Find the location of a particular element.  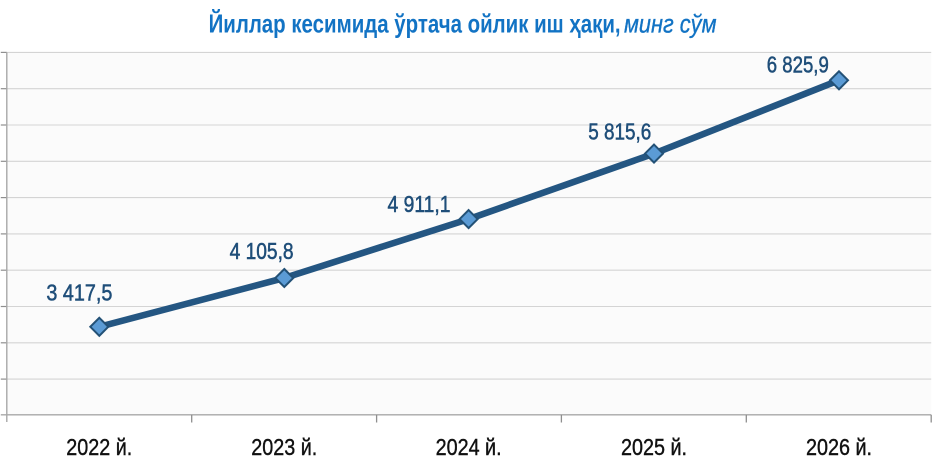

svg-text: 2026 й. is located at coordinates (839, 447).